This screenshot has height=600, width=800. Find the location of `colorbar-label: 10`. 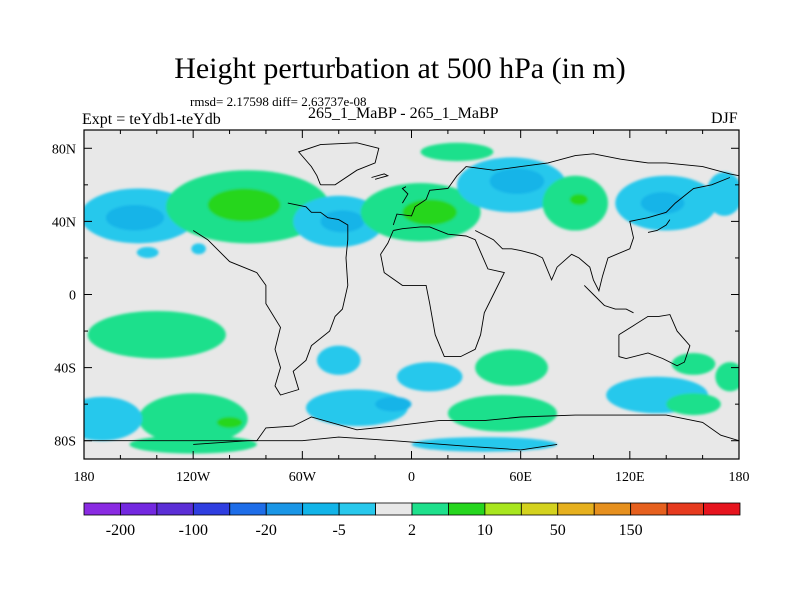

colorbar-label: 10 is located at coordinates (485, 530).